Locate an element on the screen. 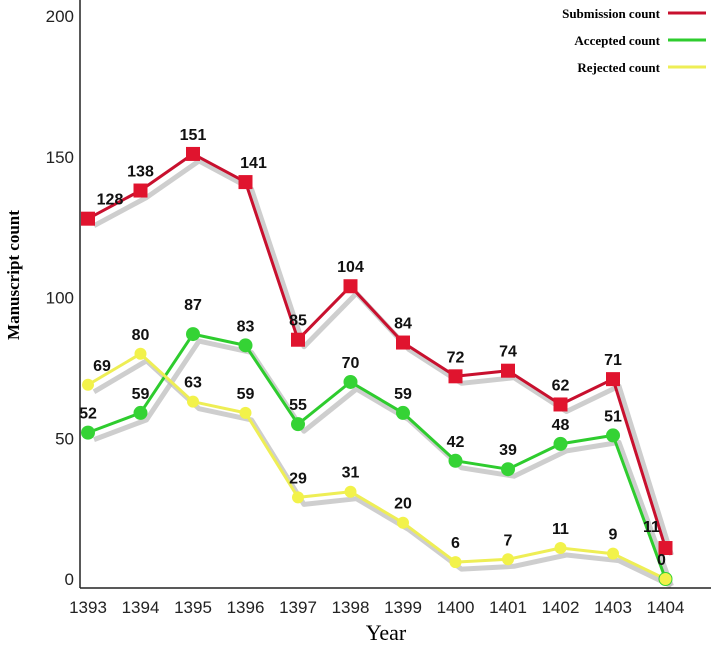  data-label: 128 is located at coordinates (110, 200).